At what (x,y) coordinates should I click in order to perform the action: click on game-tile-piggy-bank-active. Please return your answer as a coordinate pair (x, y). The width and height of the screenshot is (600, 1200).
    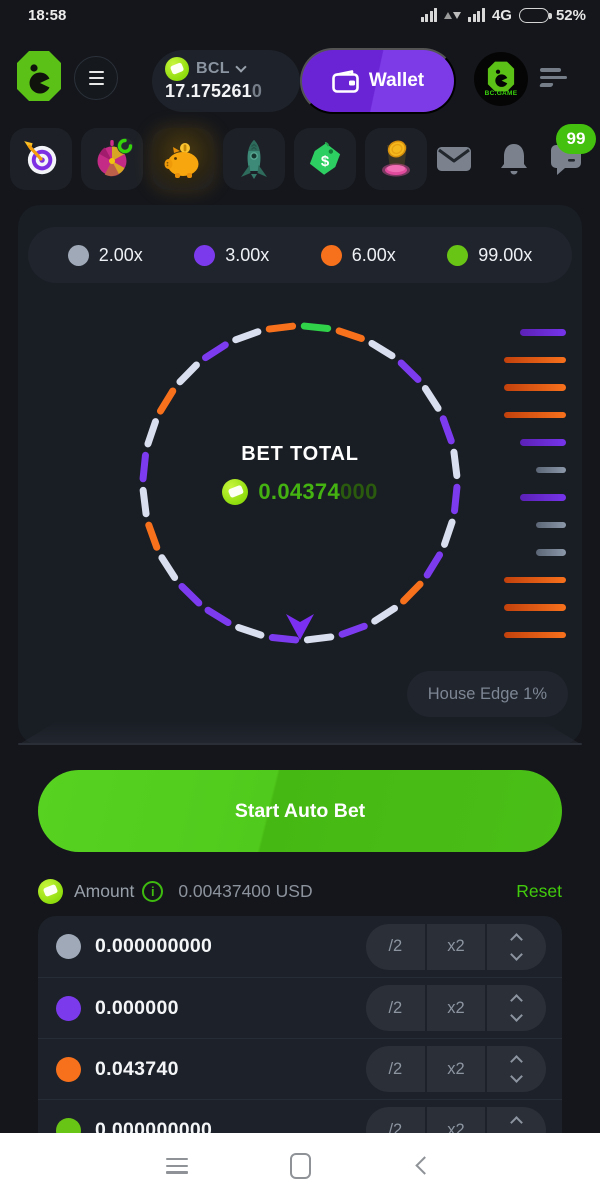
    Looking at the image, I should click on (183, 159).